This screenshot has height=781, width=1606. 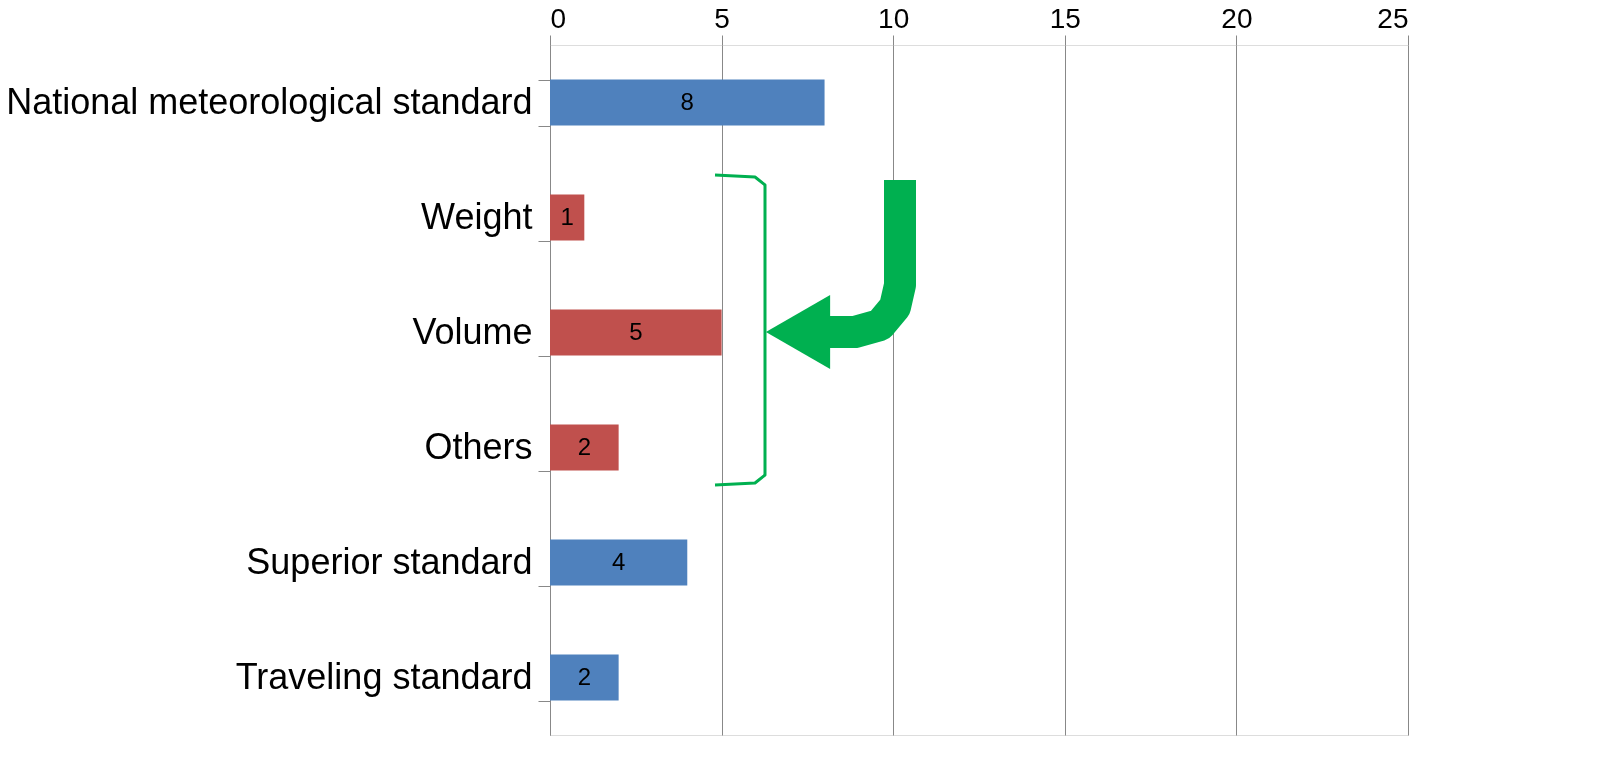 I want to click on y-tick-label: Others, so click(x=478, y=446).